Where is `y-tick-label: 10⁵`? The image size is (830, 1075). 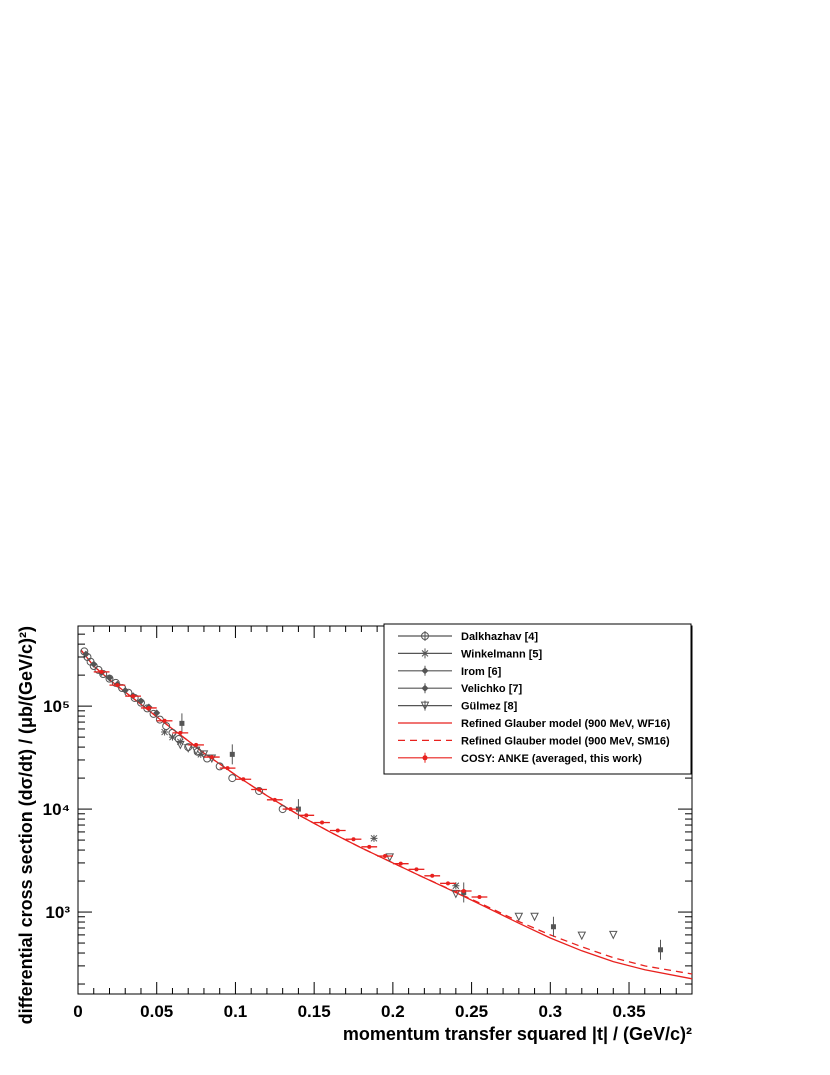
y-tick-label: 10⁵ is located at coordinates (56, 706).